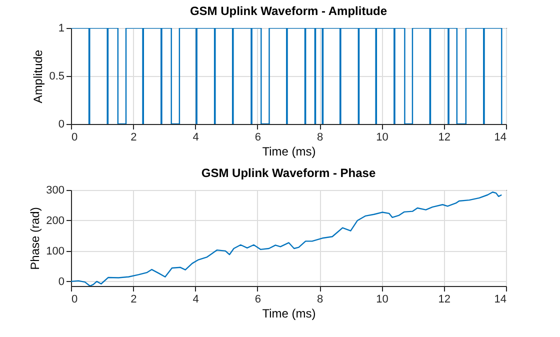 Image resolution: width=560 pixels, height=337 pixels. Describe the element at coordinates (289, 11) in the screenshot. I see `chart-title: GSM Uplink Waveform - Amplitude` at that location.